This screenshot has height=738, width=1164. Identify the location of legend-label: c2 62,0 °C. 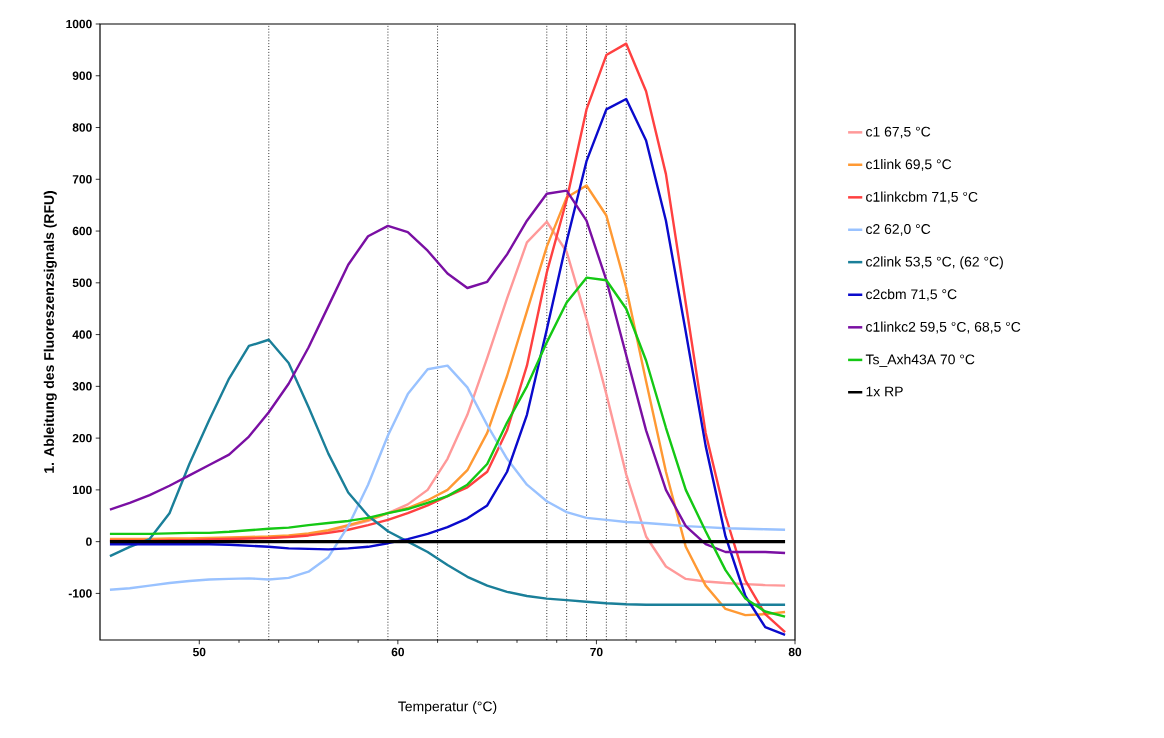
(898, 230).